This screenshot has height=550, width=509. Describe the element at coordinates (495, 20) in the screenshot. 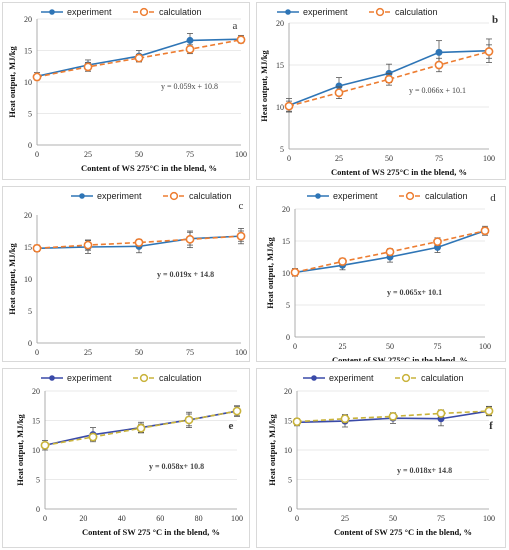

I see `panel-letter: b` at that location.